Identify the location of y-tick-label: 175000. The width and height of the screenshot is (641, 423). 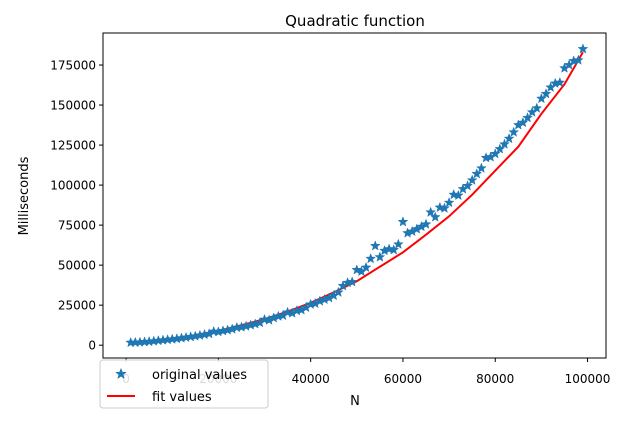
(73, 66).